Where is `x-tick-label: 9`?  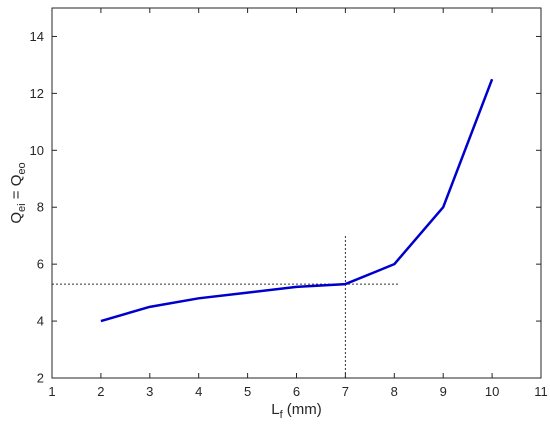 x-tick-label: 9 is located at coordinates (443, 391).